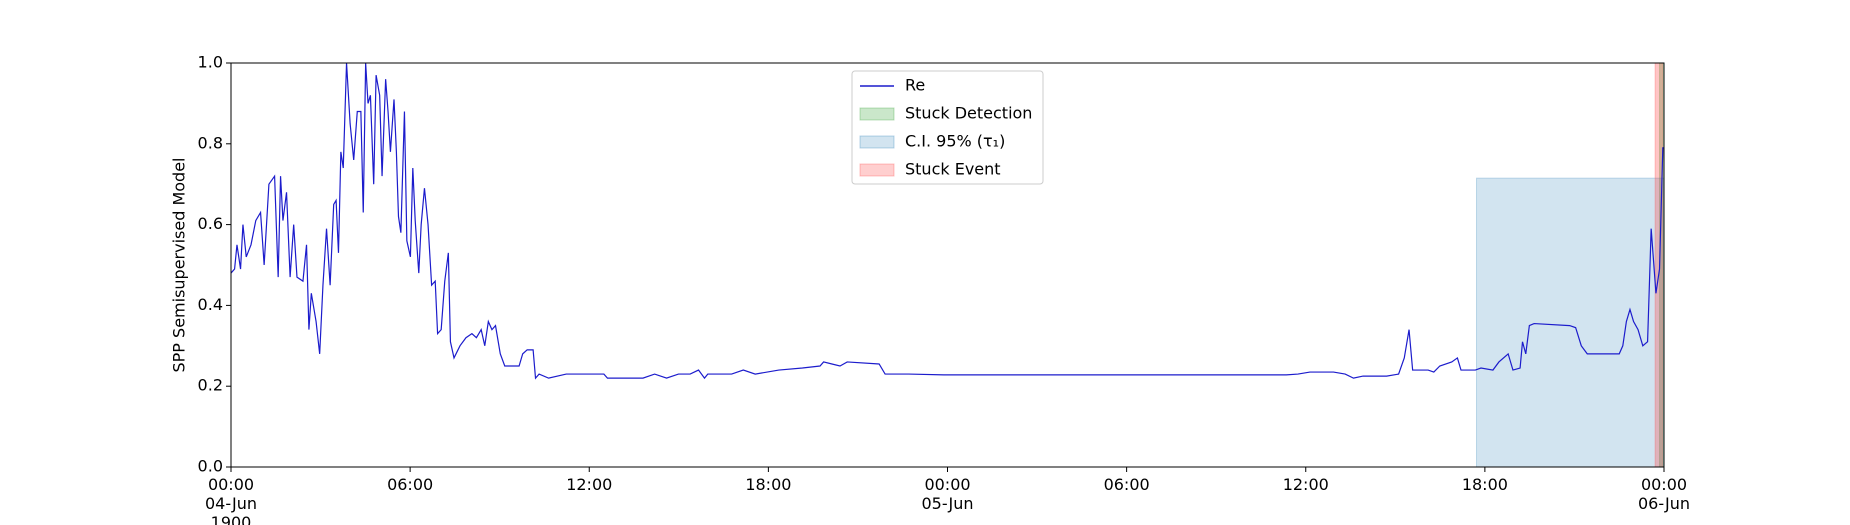  What do you see at coordinates (210, 62) in the screenshot?
I see `y-tick-label: 1.0` at bounding box center [210, 62].